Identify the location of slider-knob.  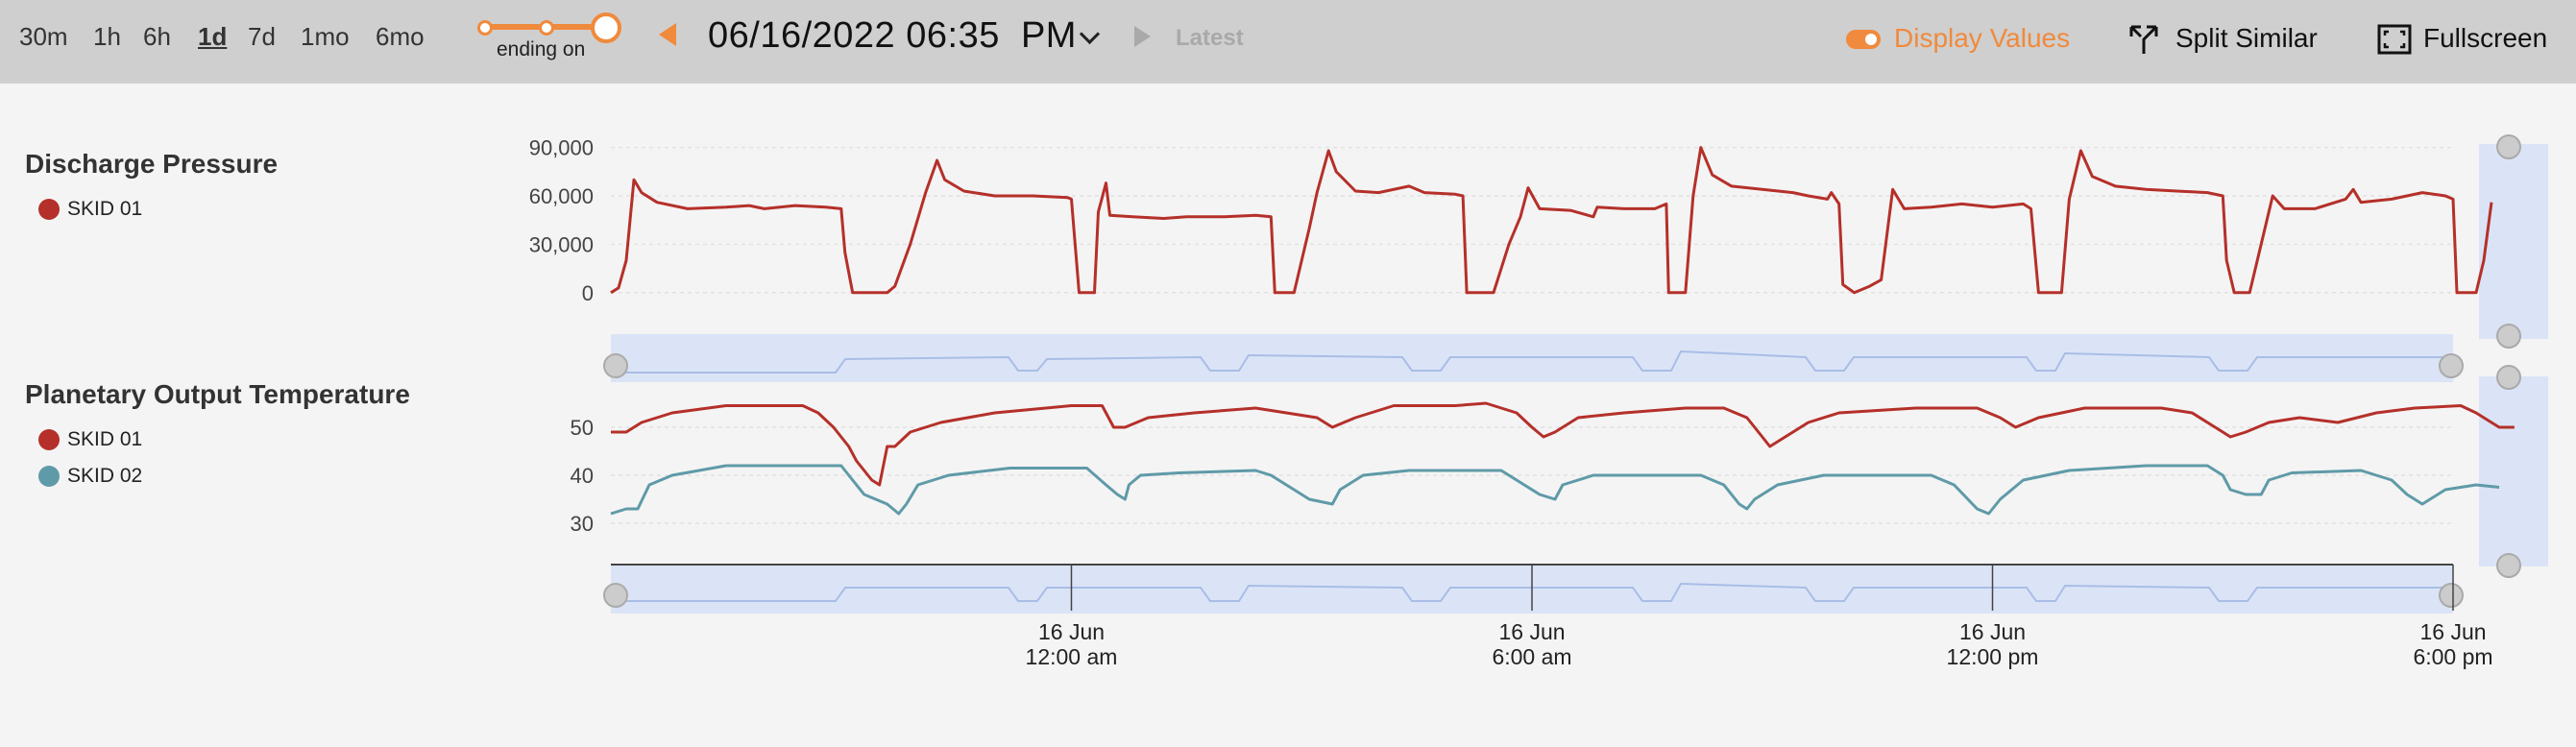
(606, 28).